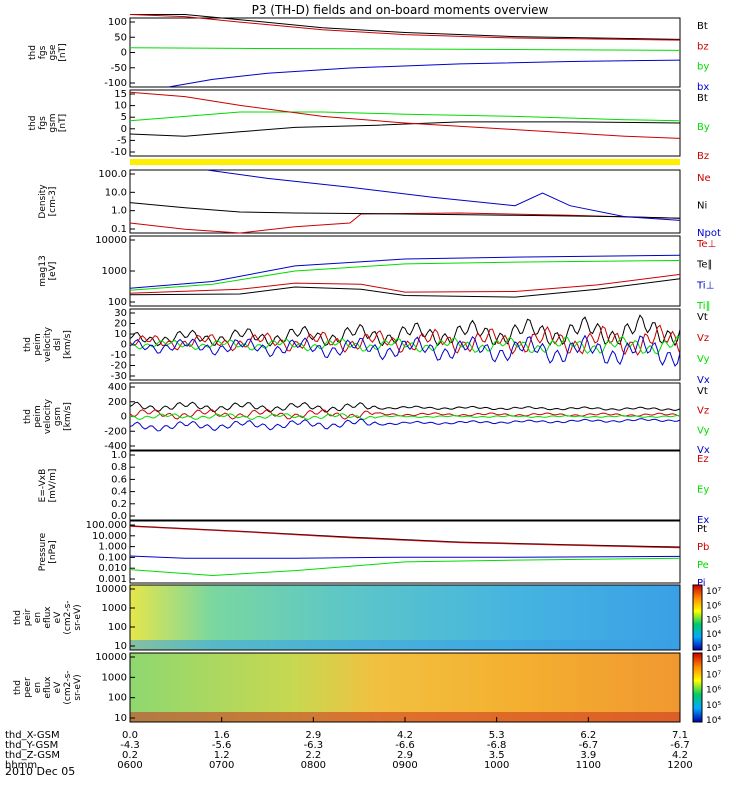 Image resolution: width=750 pixels, height=800 pixels. Describe the element at coordinates (120, 334) in the screenshot. I see `ytick-label-peim_vel-2: 10` at that location.